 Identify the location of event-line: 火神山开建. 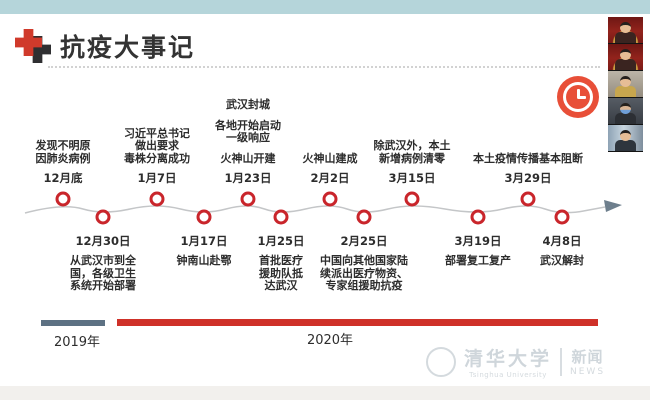
(248, 158).